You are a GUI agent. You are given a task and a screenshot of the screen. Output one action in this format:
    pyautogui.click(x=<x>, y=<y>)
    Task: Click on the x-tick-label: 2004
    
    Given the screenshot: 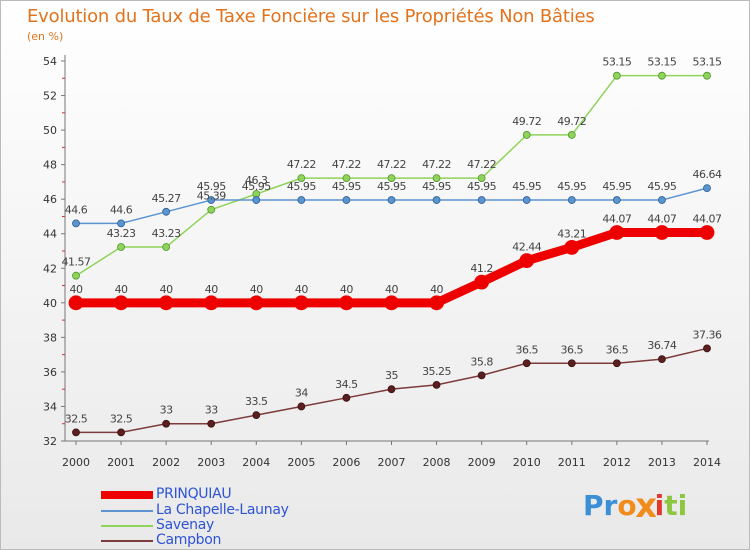 What is the action you would take?
    pyautogui.click(x=256, y=462)
    